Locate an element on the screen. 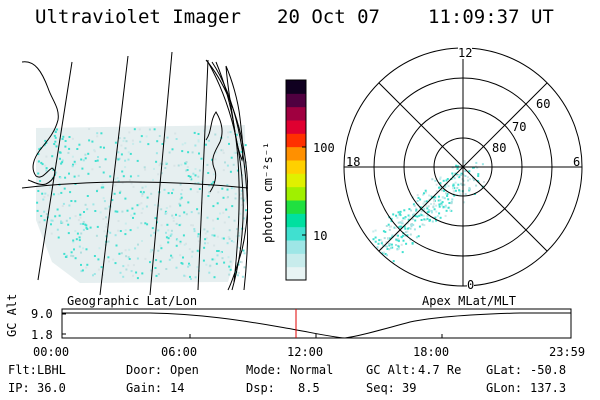 This screenshot has height=400, width=600. colorbar-tick-100: 100 is located at coordinates (324, 148).